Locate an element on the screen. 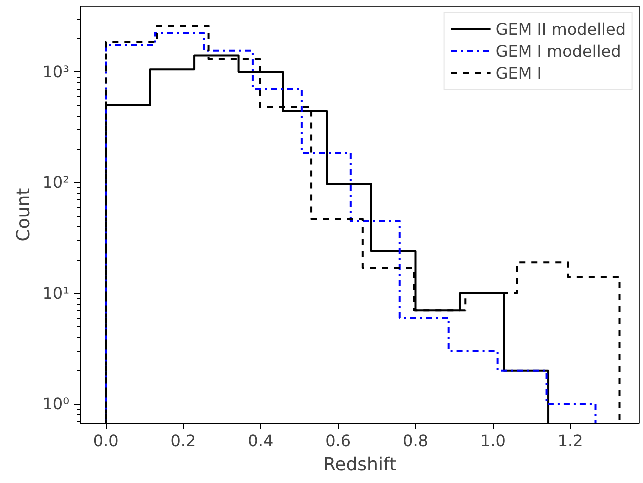 This screenshot has width=643, height=483. legend-label: GEM I is located at coordinates (519, 73).